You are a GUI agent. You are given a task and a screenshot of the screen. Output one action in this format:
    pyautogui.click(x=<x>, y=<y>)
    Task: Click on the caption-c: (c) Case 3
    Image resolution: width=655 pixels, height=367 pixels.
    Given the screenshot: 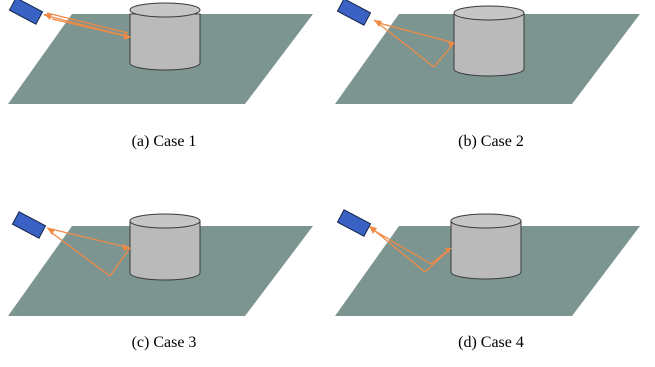 What is the action you would take?
    pyautogui.click(x=164, y=342)
    